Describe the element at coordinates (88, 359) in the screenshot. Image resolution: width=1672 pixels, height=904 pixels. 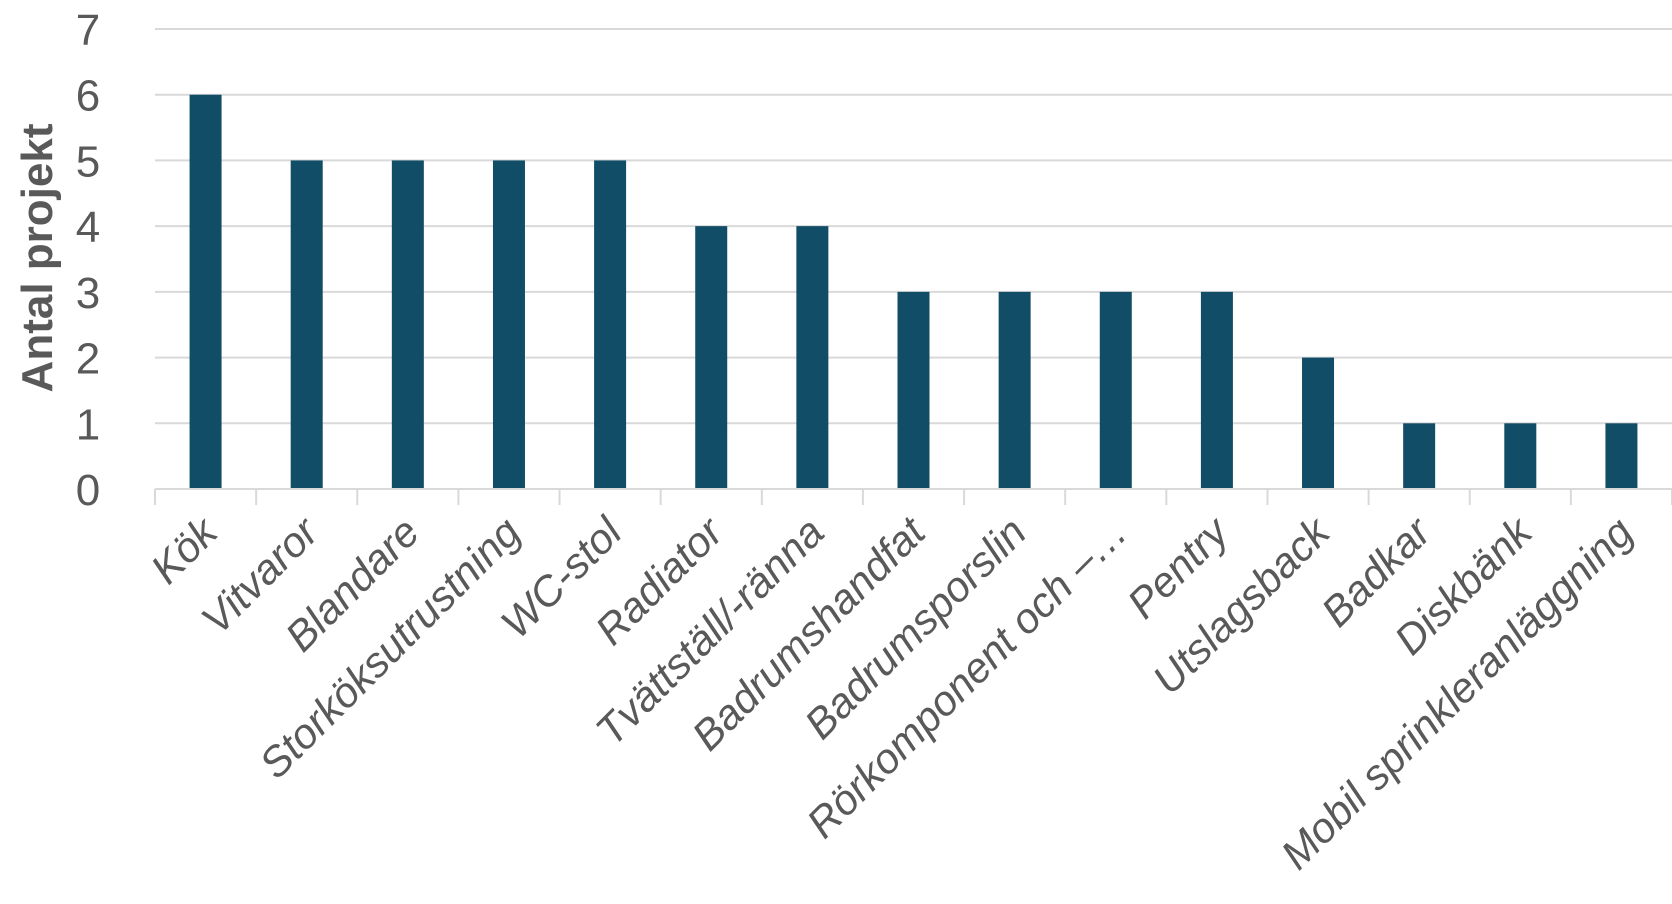
I see `y-tick-label: 2` at that location.